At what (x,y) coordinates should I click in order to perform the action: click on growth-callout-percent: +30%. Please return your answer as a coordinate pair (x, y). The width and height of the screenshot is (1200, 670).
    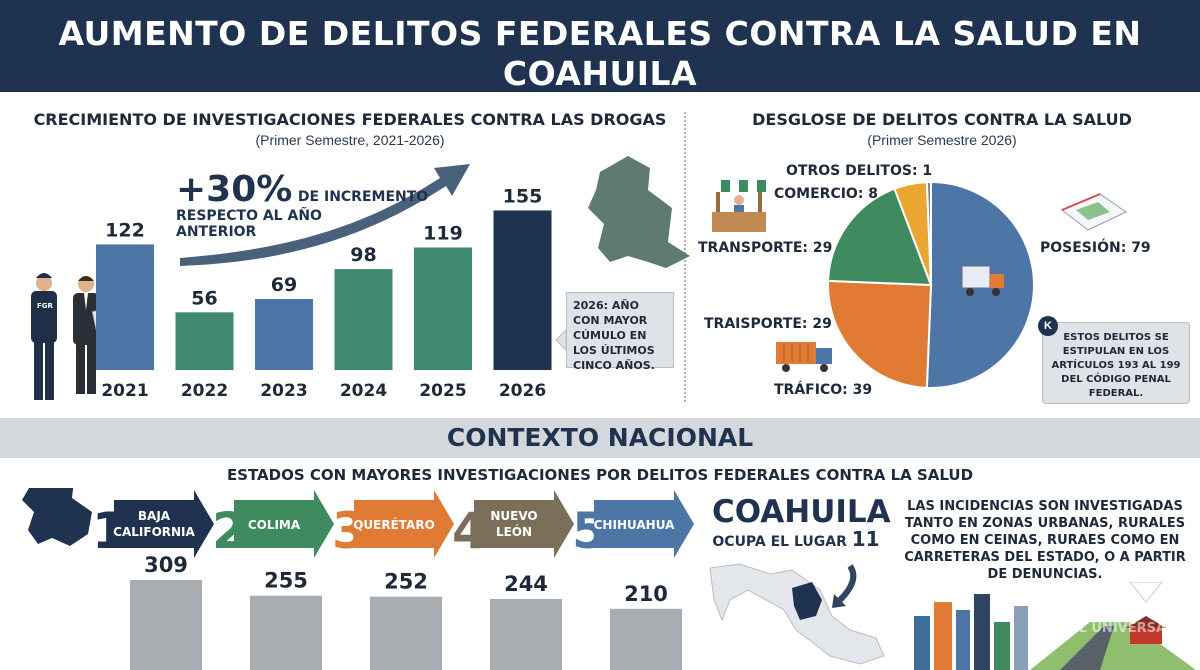
    Looking at the image, I should click on (234, 189).